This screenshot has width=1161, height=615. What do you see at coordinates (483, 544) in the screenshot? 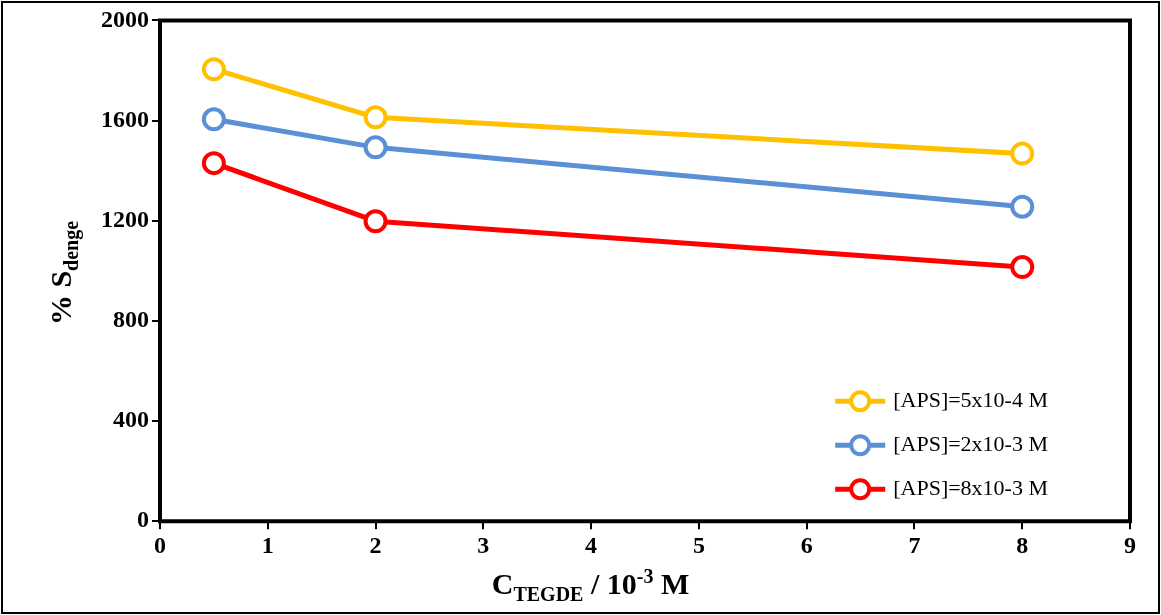
I see `x-tick-label: 3` at bounding box center [483, 544].